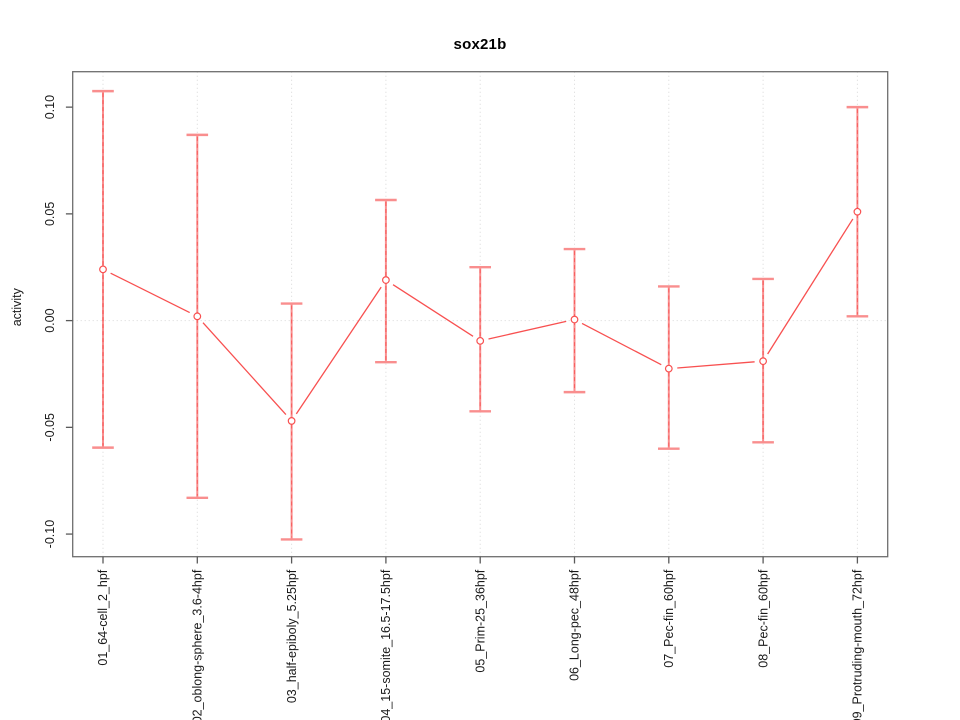 Image resolution: width=960 pixels, height=720 pixels. What do you see at coordinates (669, 618) in the screenshot?
I see `x-tick-label: 07_Pec-fin_60hpf` at bounding box center [669, 618].